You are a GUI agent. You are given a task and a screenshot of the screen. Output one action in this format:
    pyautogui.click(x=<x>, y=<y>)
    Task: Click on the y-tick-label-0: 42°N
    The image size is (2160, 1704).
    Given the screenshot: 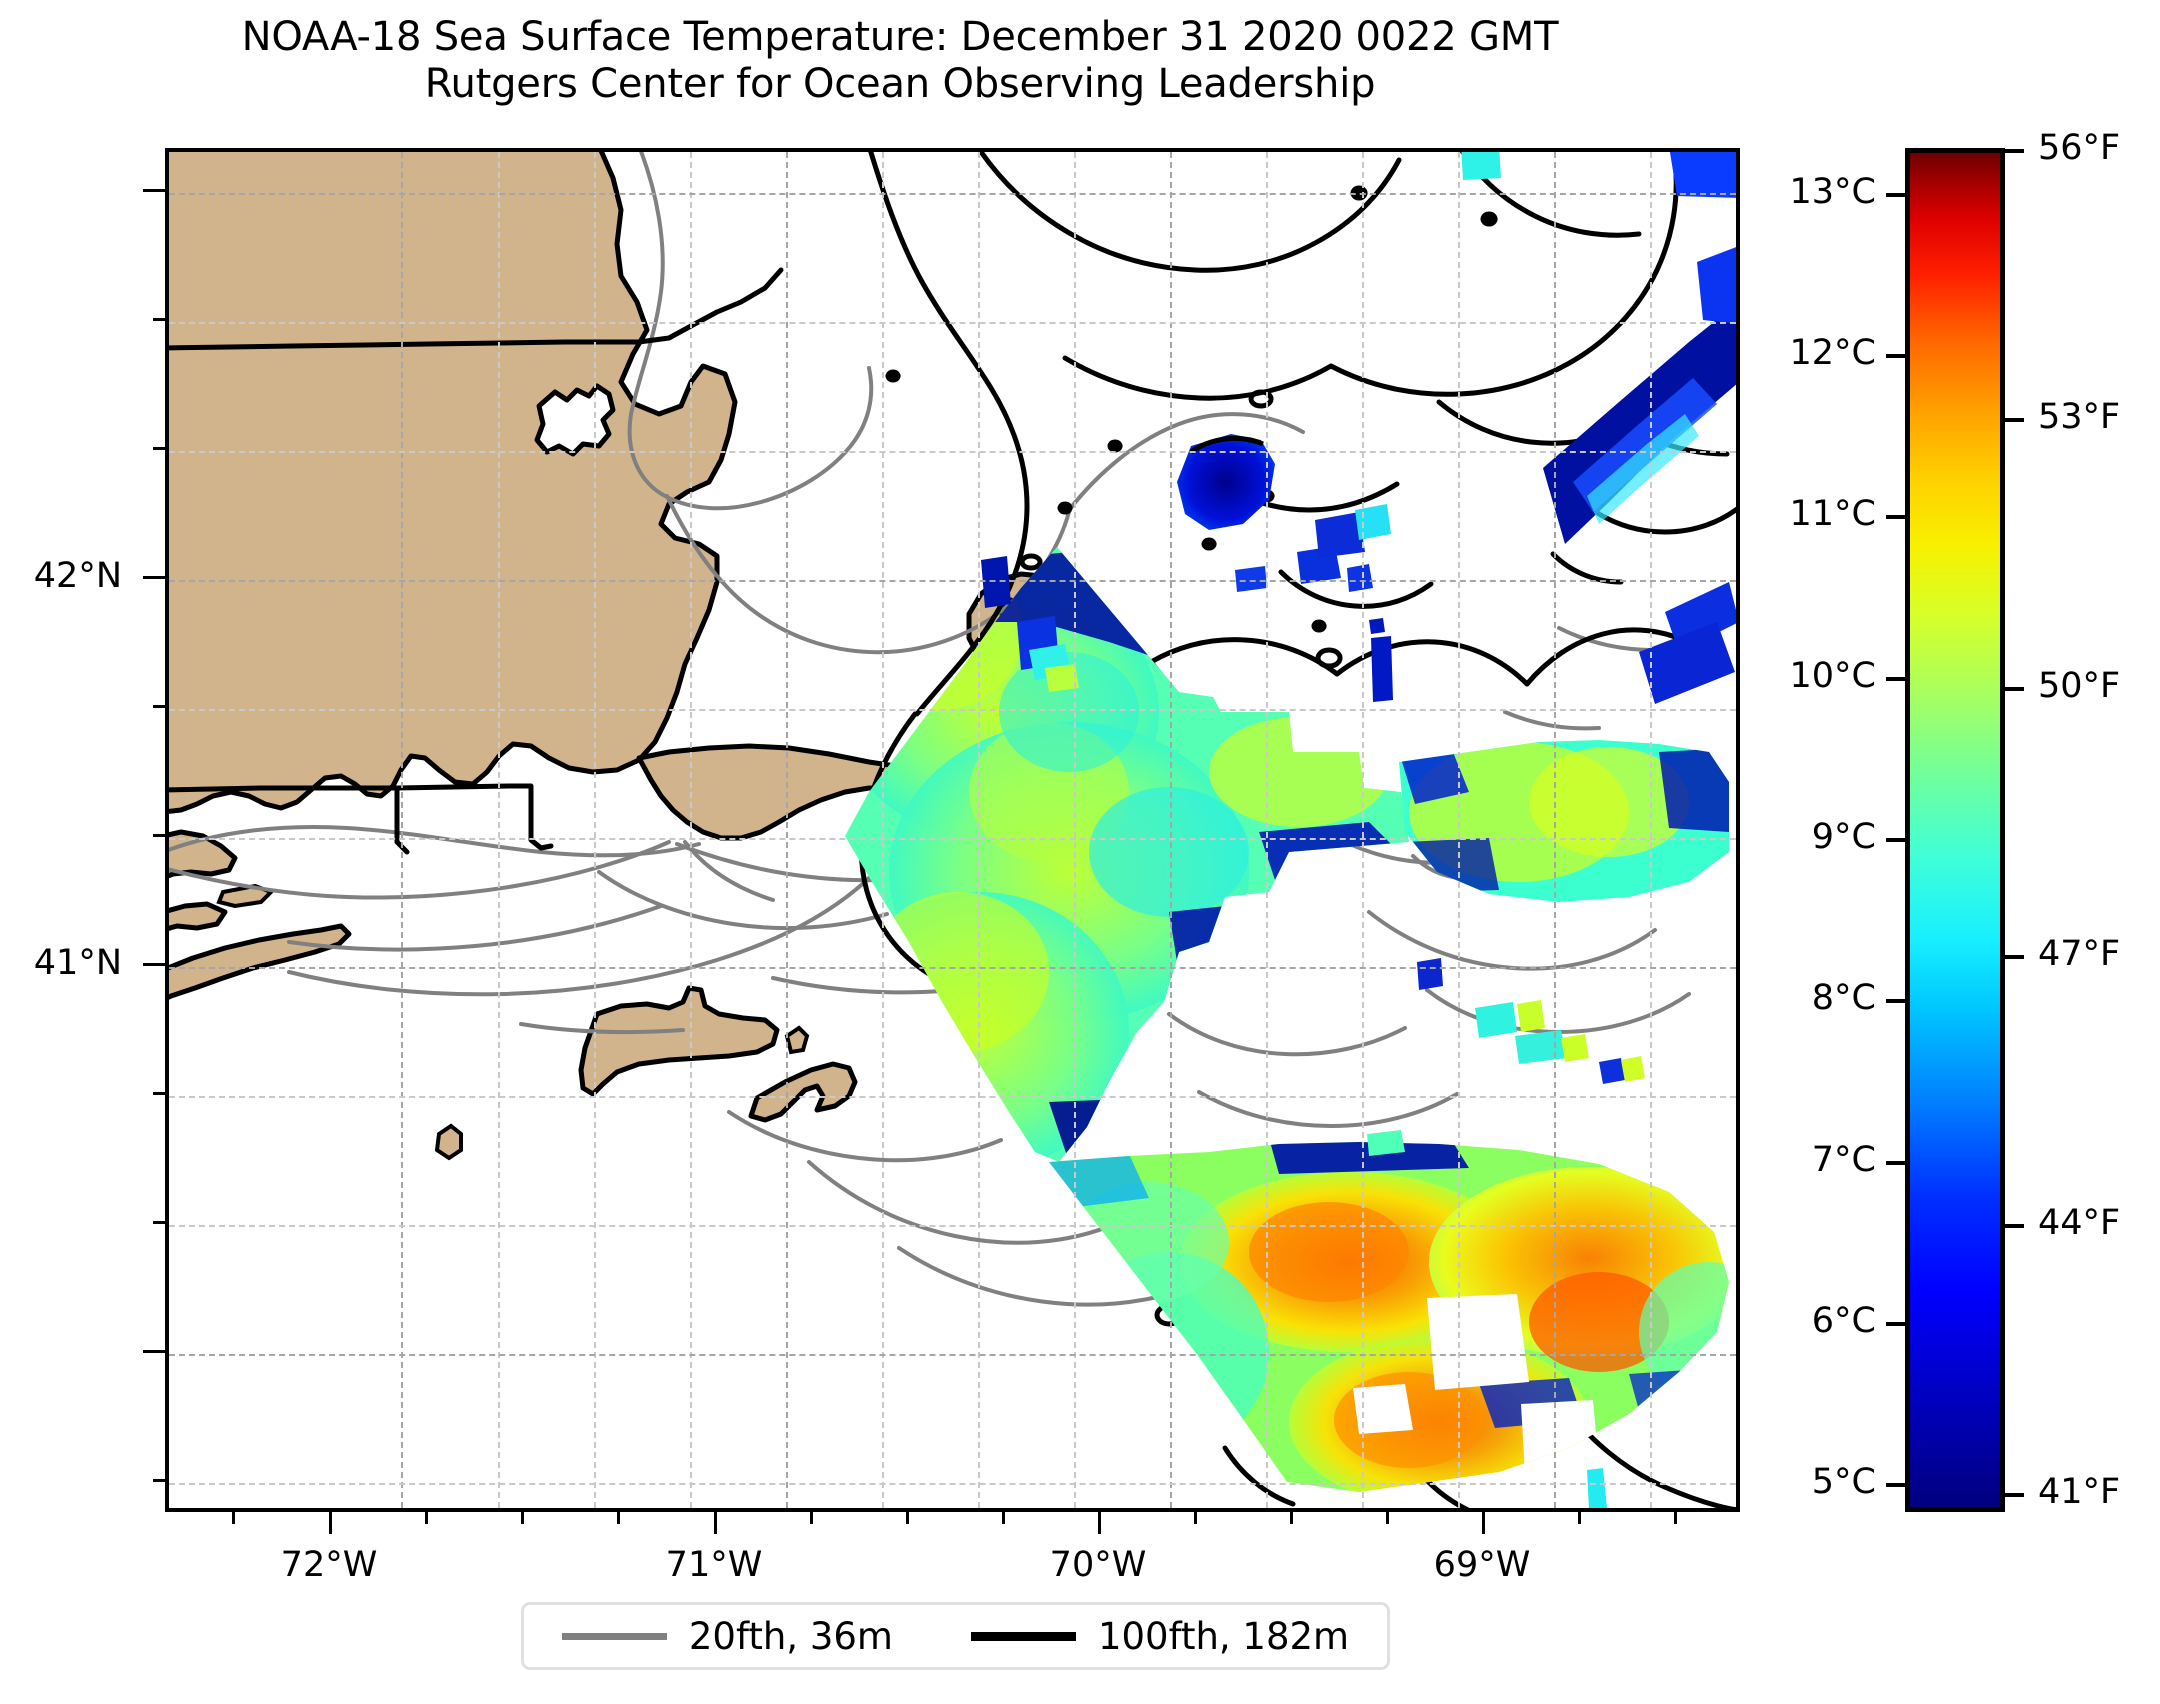 What is the action you would take?
    pyautogui.click(x=77, y=576)
    